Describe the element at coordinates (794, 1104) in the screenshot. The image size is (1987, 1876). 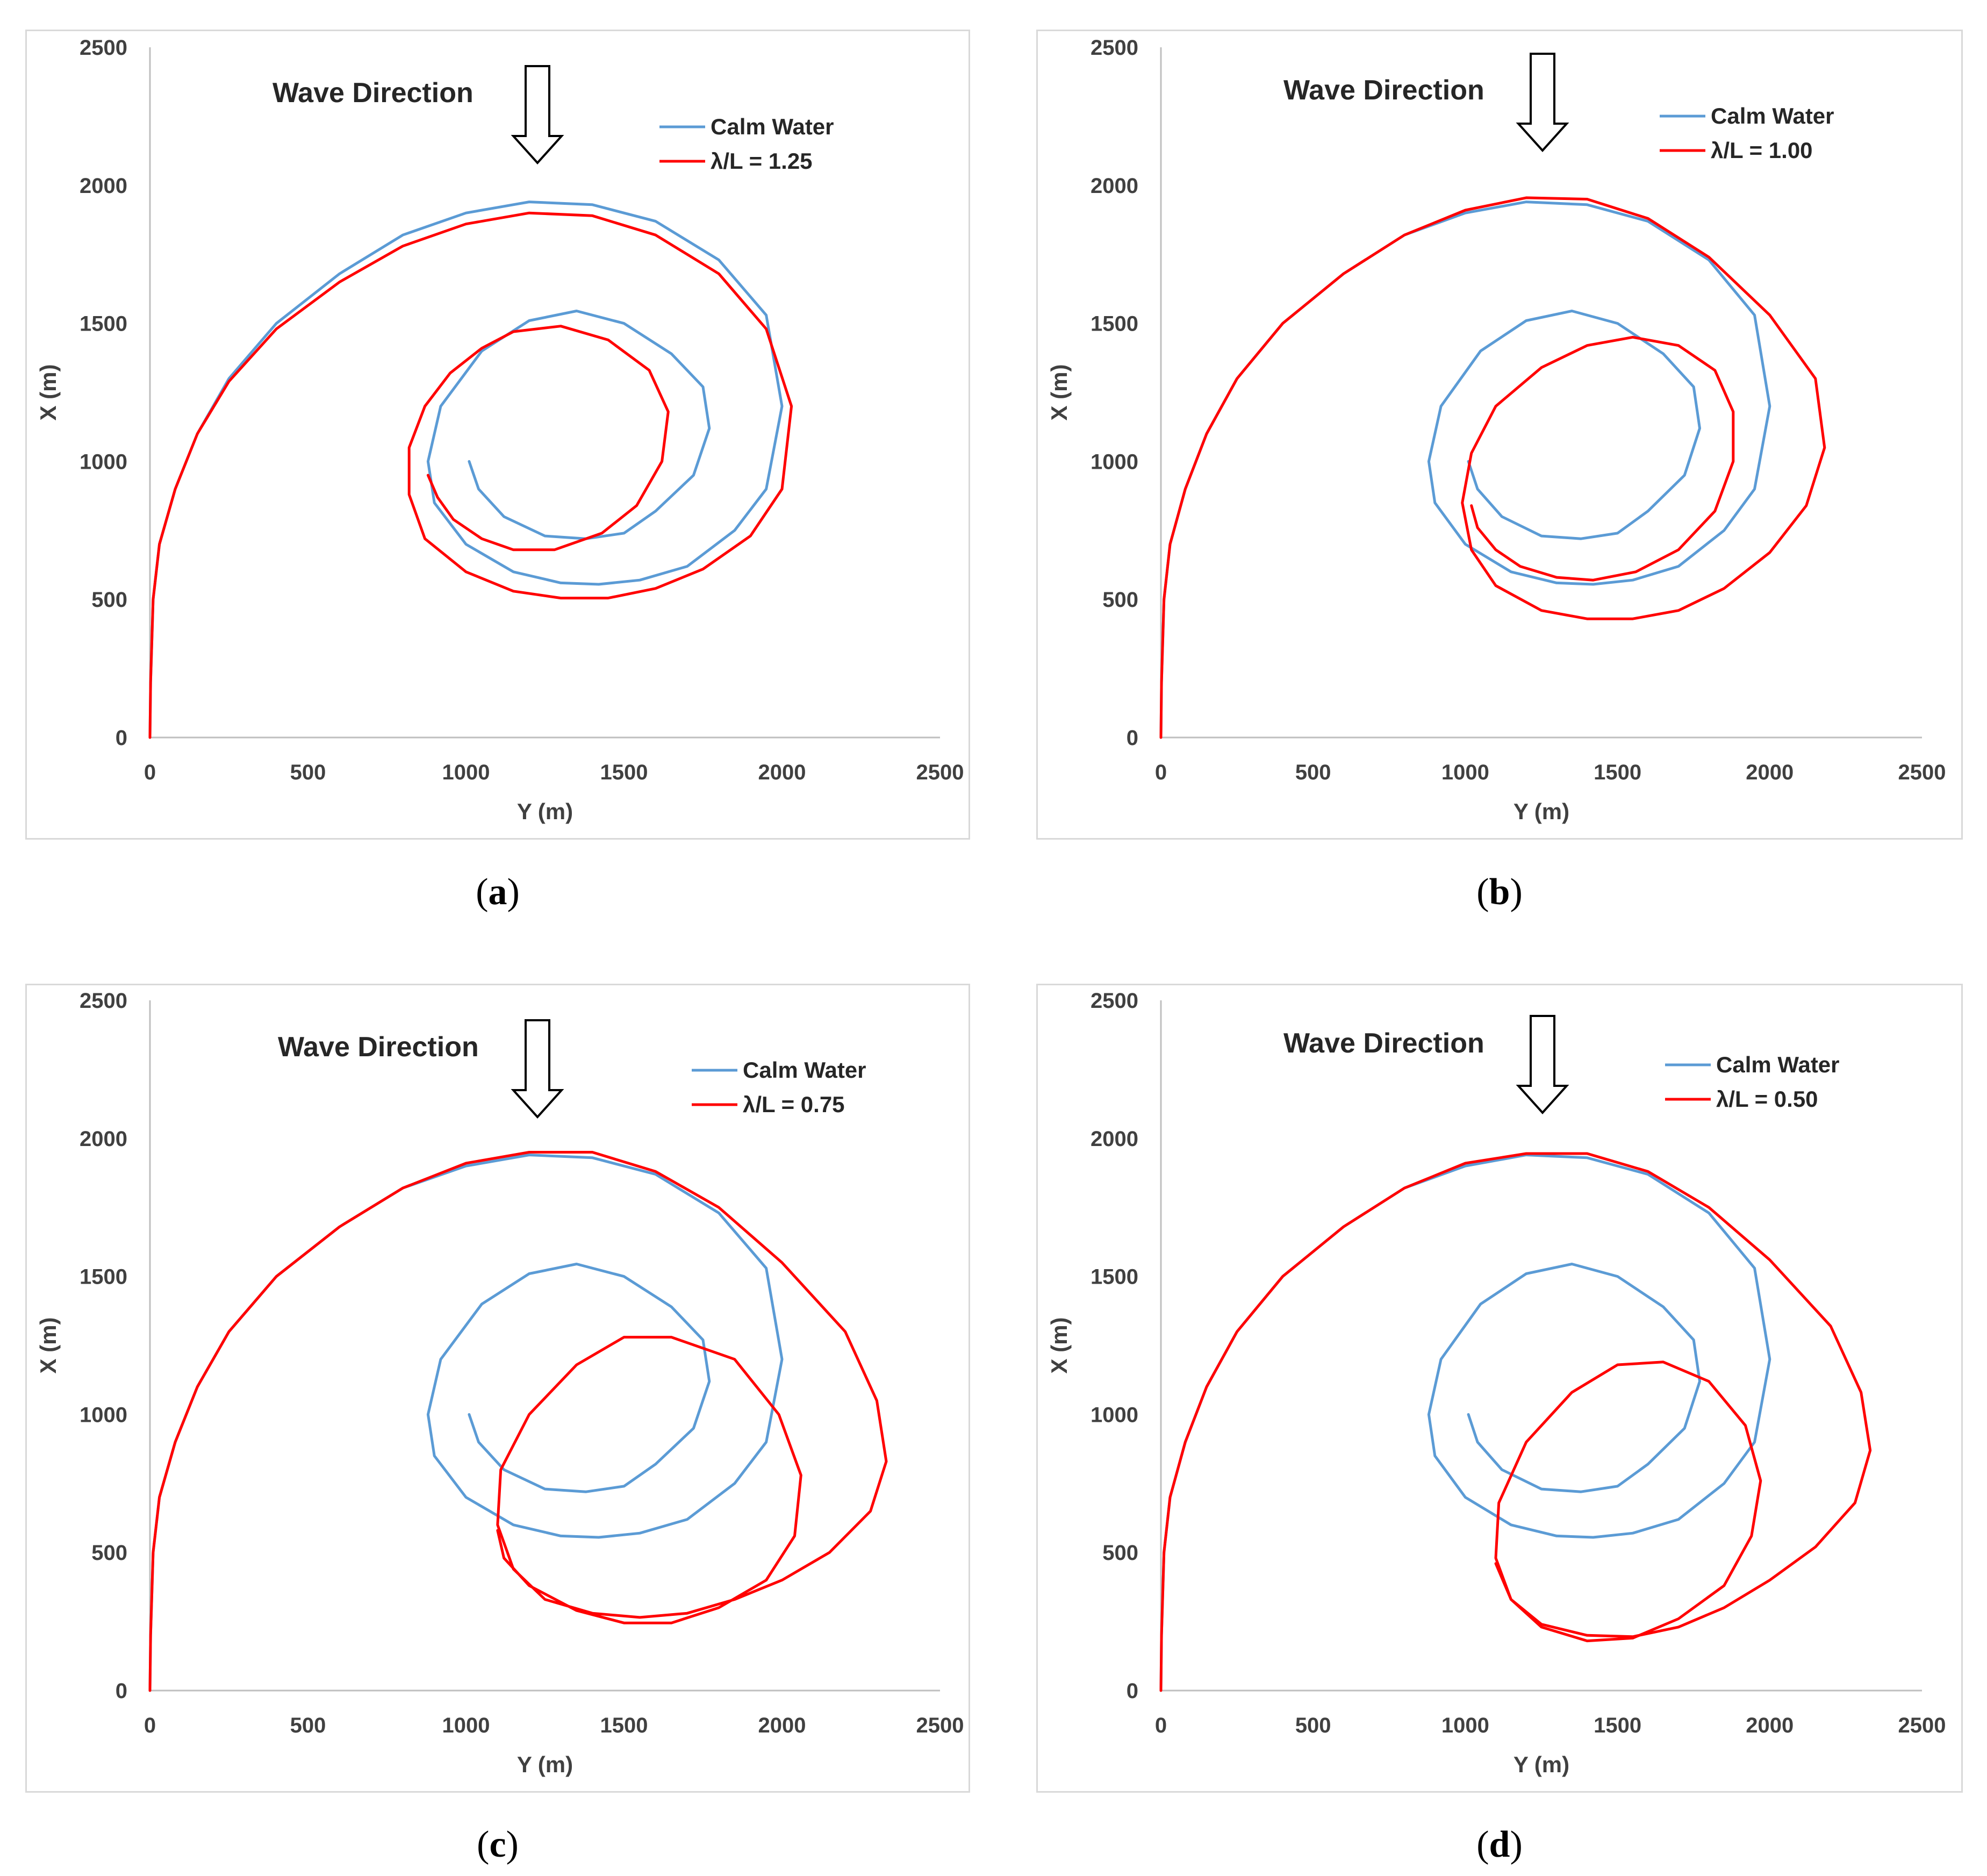
I see `legend-label: λ/L = 0.75` at that location.